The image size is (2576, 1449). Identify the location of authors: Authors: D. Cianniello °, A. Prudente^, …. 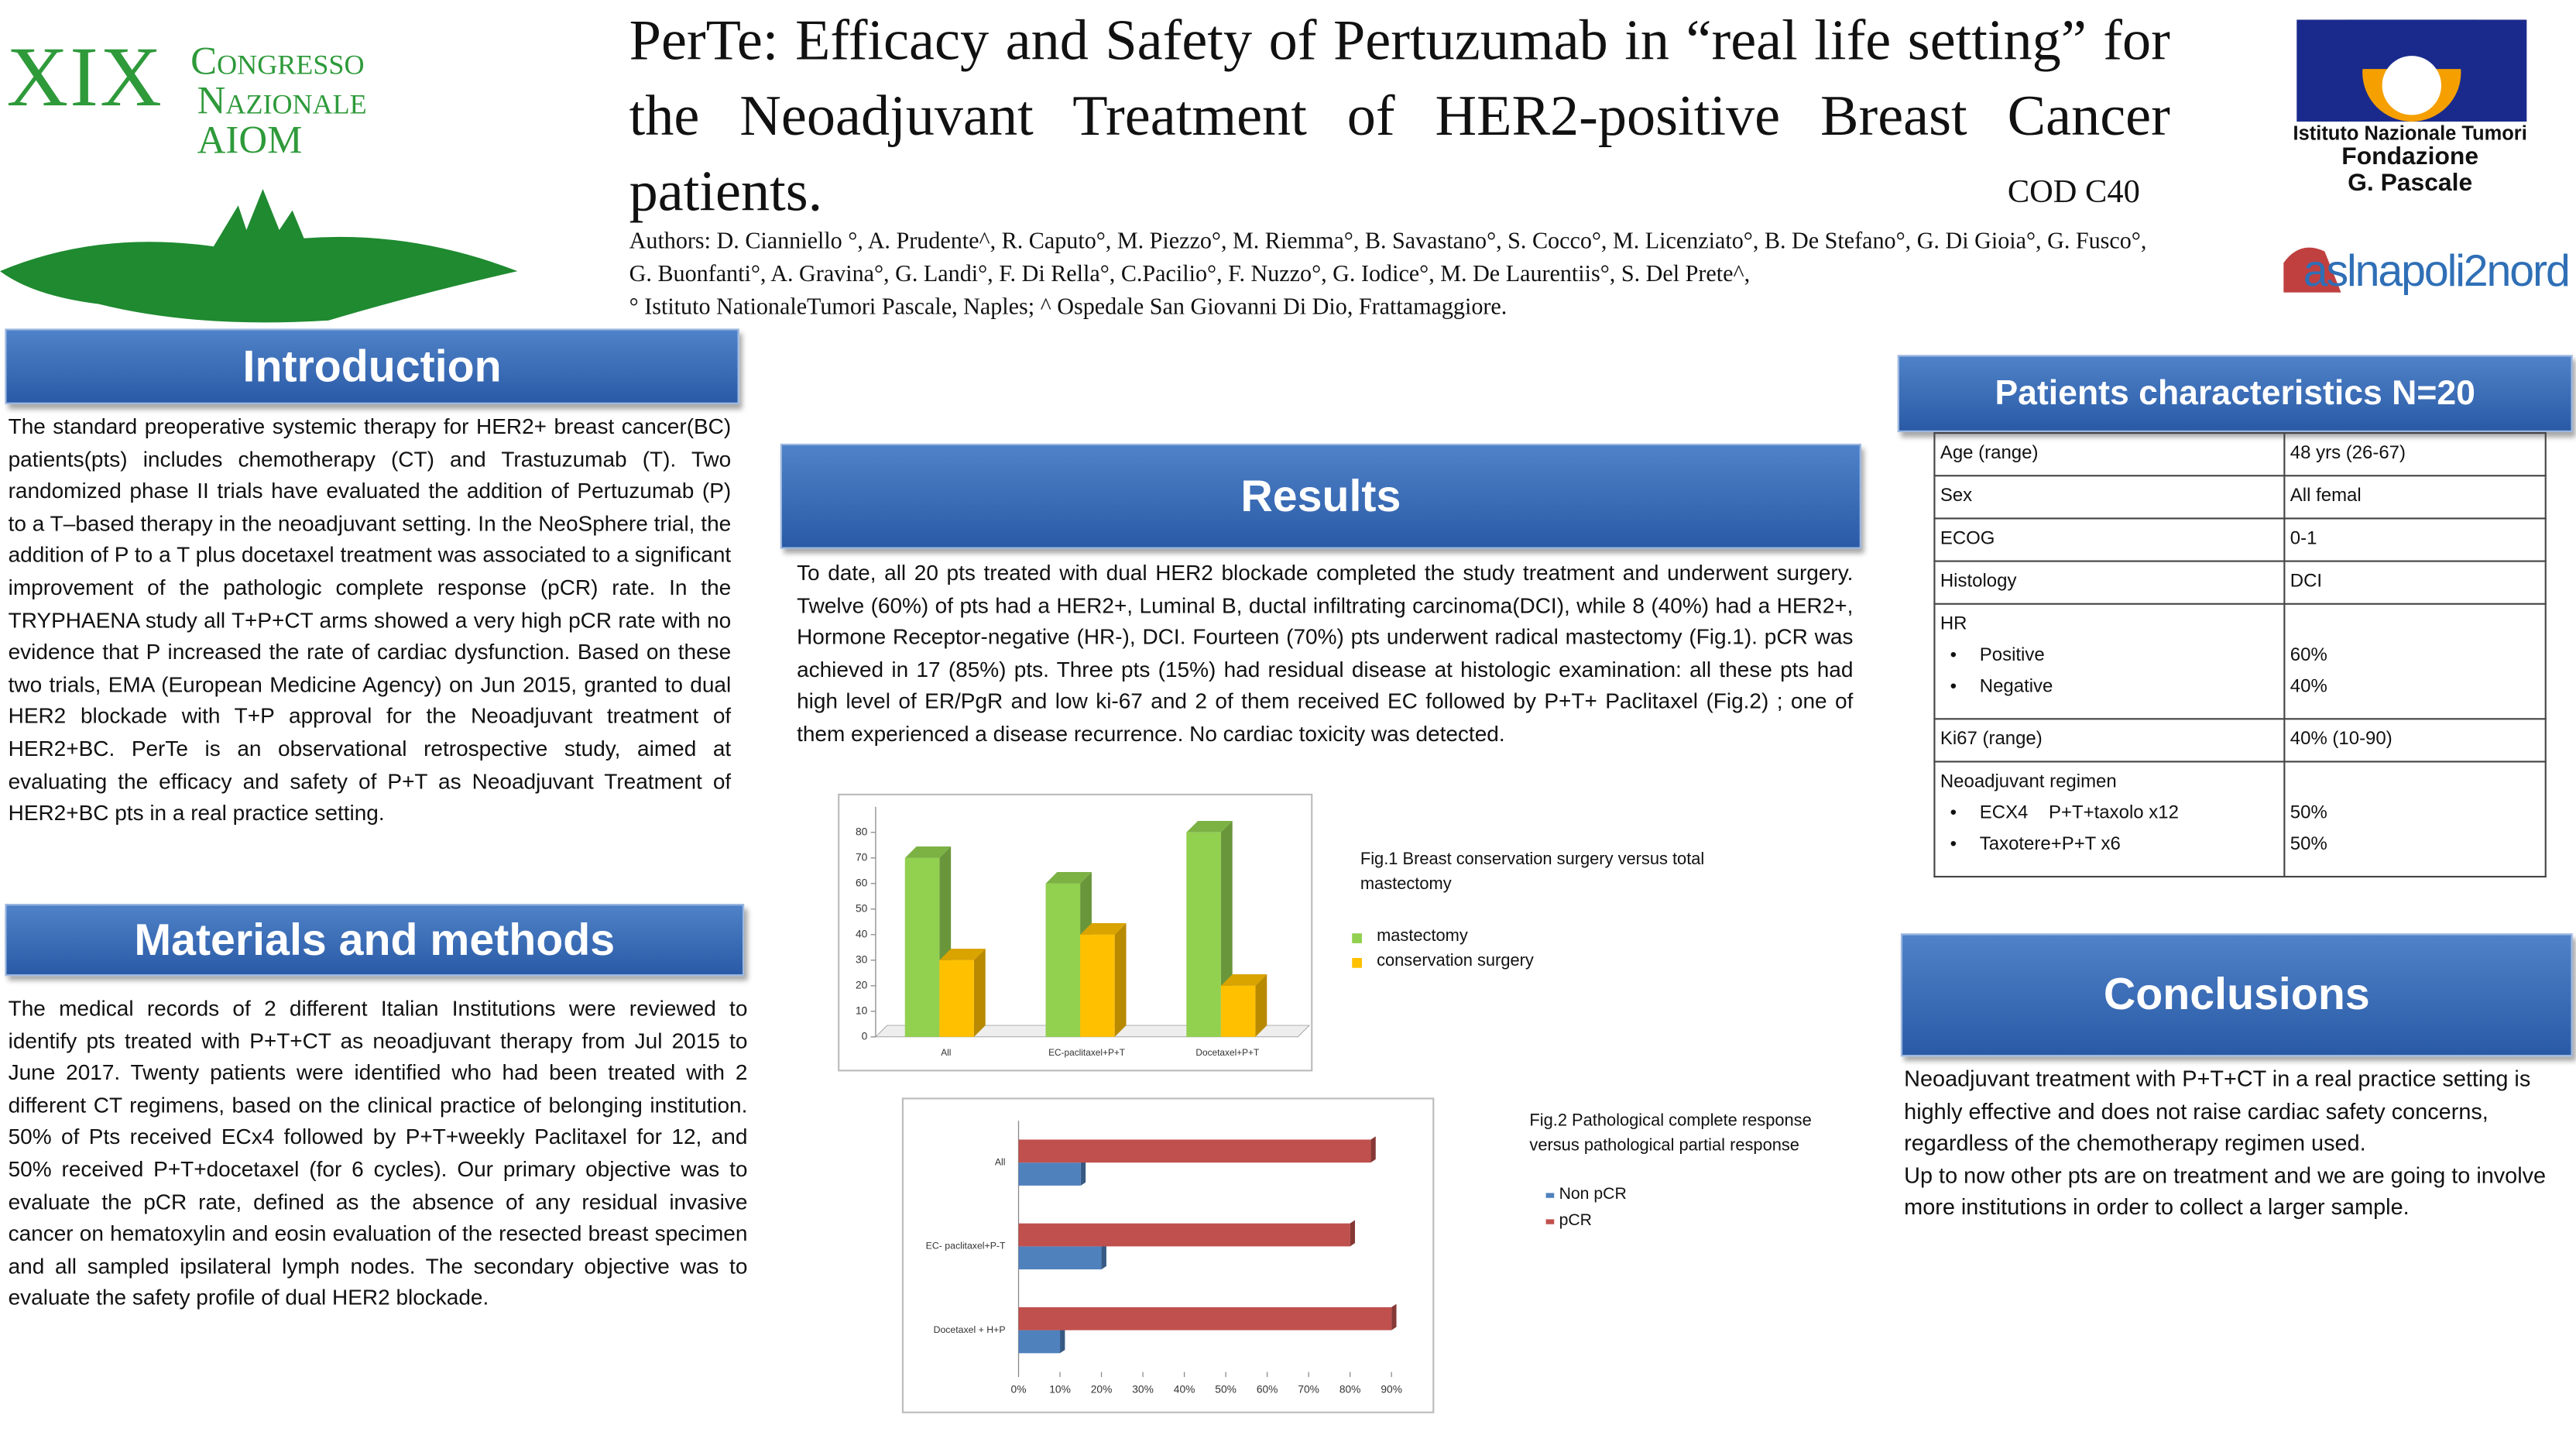
(1401, 274).